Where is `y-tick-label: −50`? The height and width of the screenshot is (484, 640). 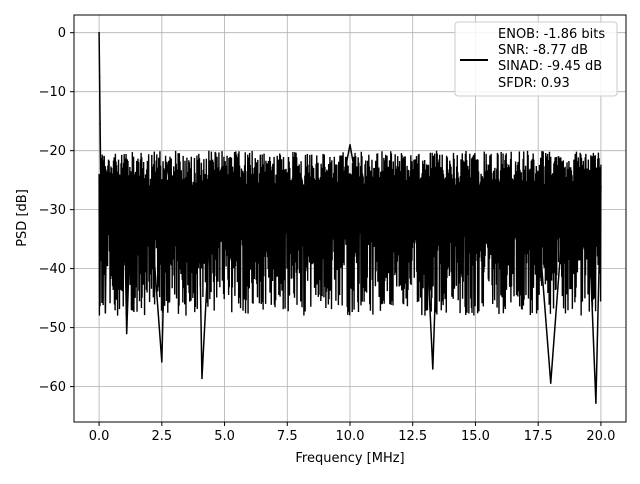
y-tick-label: −50 is located at coordinates (52, 328).